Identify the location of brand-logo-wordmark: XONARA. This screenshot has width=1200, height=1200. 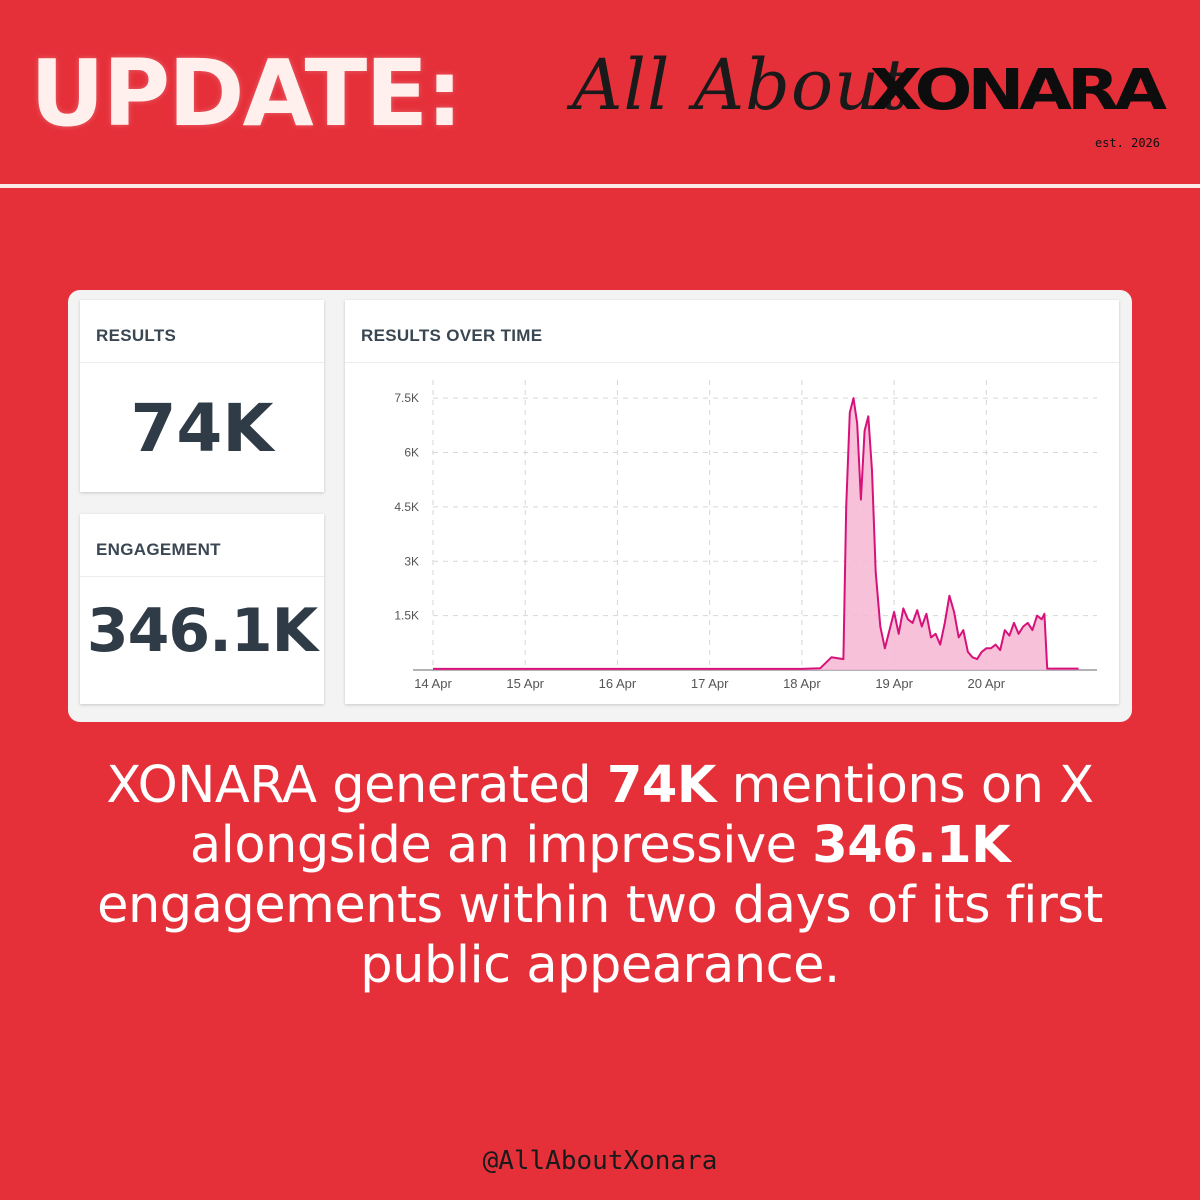
(1018, 90).